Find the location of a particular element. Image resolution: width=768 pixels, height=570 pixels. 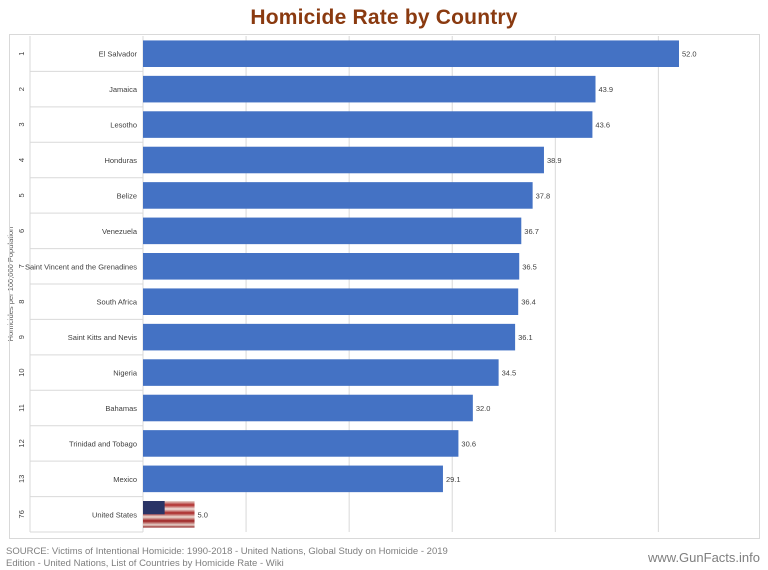

data-label: 29.1 is located at coordinates (453, 479).